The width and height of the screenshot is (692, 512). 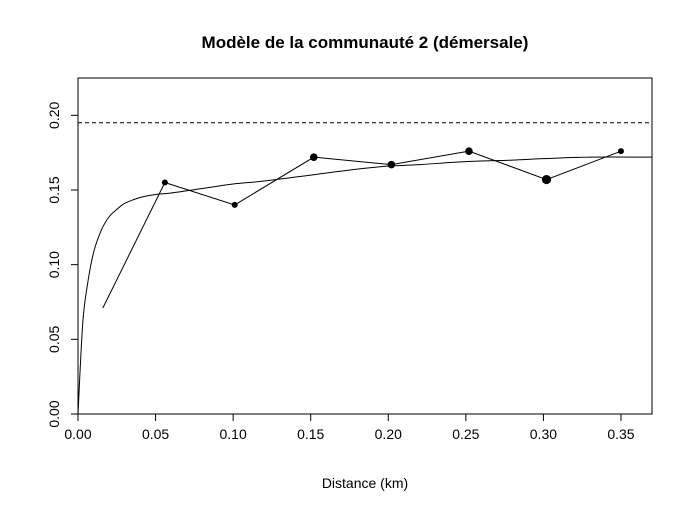 What do you see at coordinates (349, 428) in the screenshot?
I see `x-axis: 0.00 0.05 0.10 0.15 0.20 0.25 0.30 0.35` at bounding box center [349, 428].